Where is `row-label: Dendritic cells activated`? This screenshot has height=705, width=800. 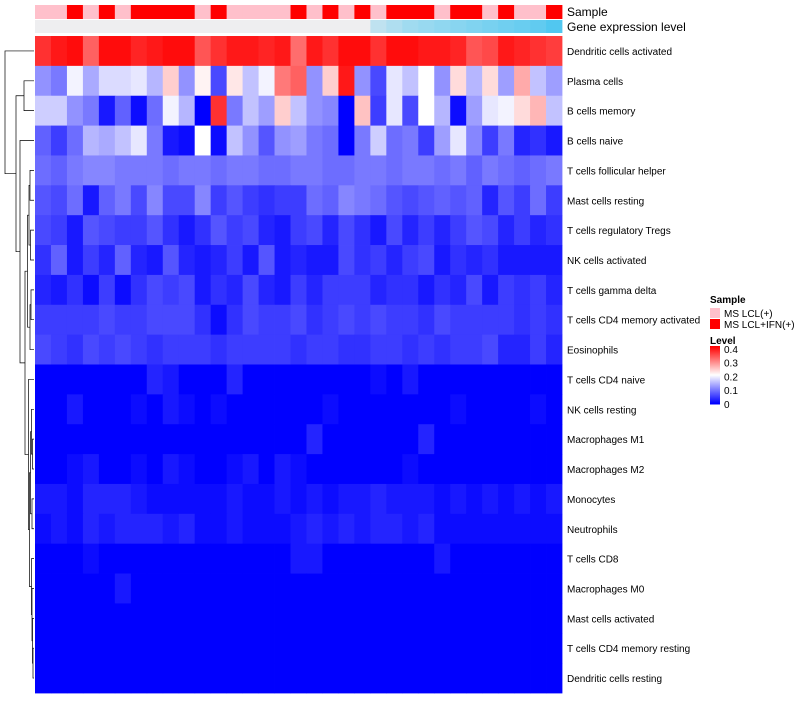
row-label: Dendritic cells activated is located at coordinates (619, 52).